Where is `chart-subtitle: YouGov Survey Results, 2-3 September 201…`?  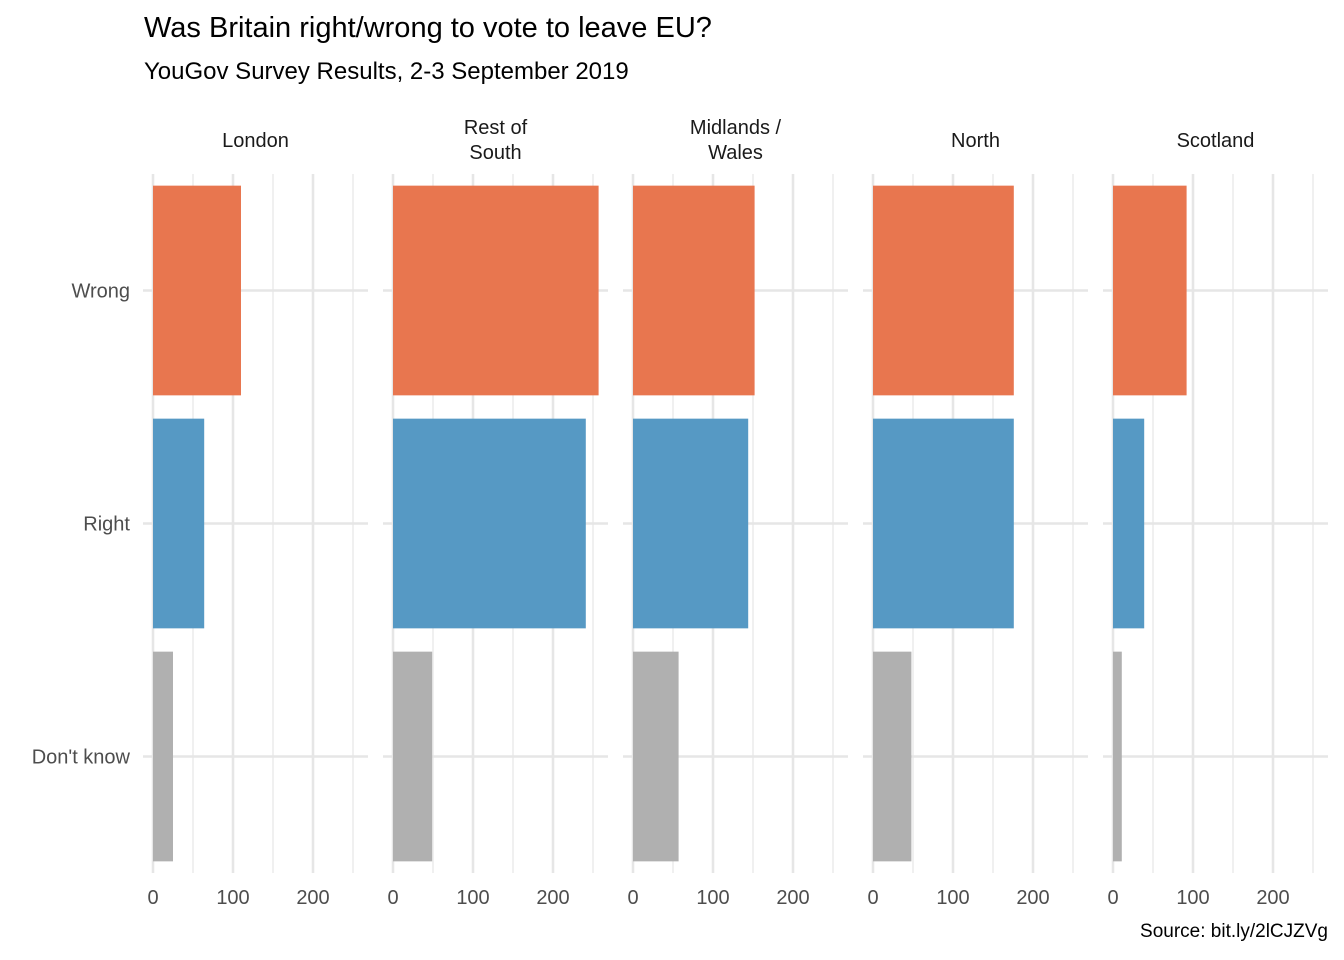 chart-subtitle: YouGov Survey Results, 2-3 September 201… is located at coordinates (386, 71).